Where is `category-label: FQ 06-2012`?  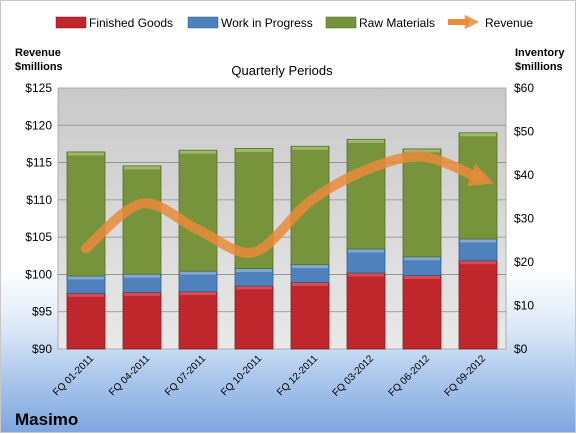 category-label: FQ 06-2012 is located at coordinates (410, 376).